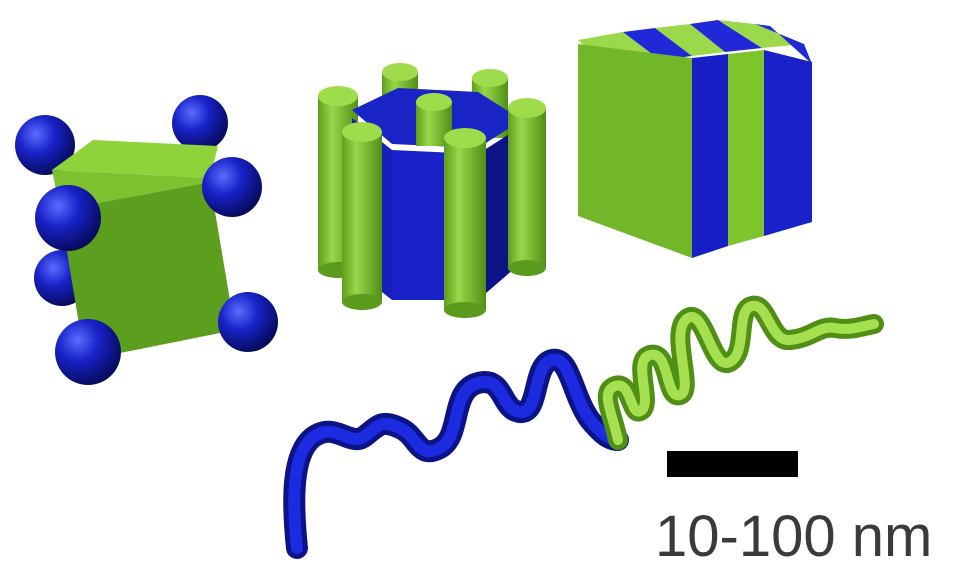 The width and height of the screenshot is (964, 571). What do you see at coordinates (456, 453) in the screenshot?
I see `polymer-block-blue-highlight` at bounding box center [456, 453].